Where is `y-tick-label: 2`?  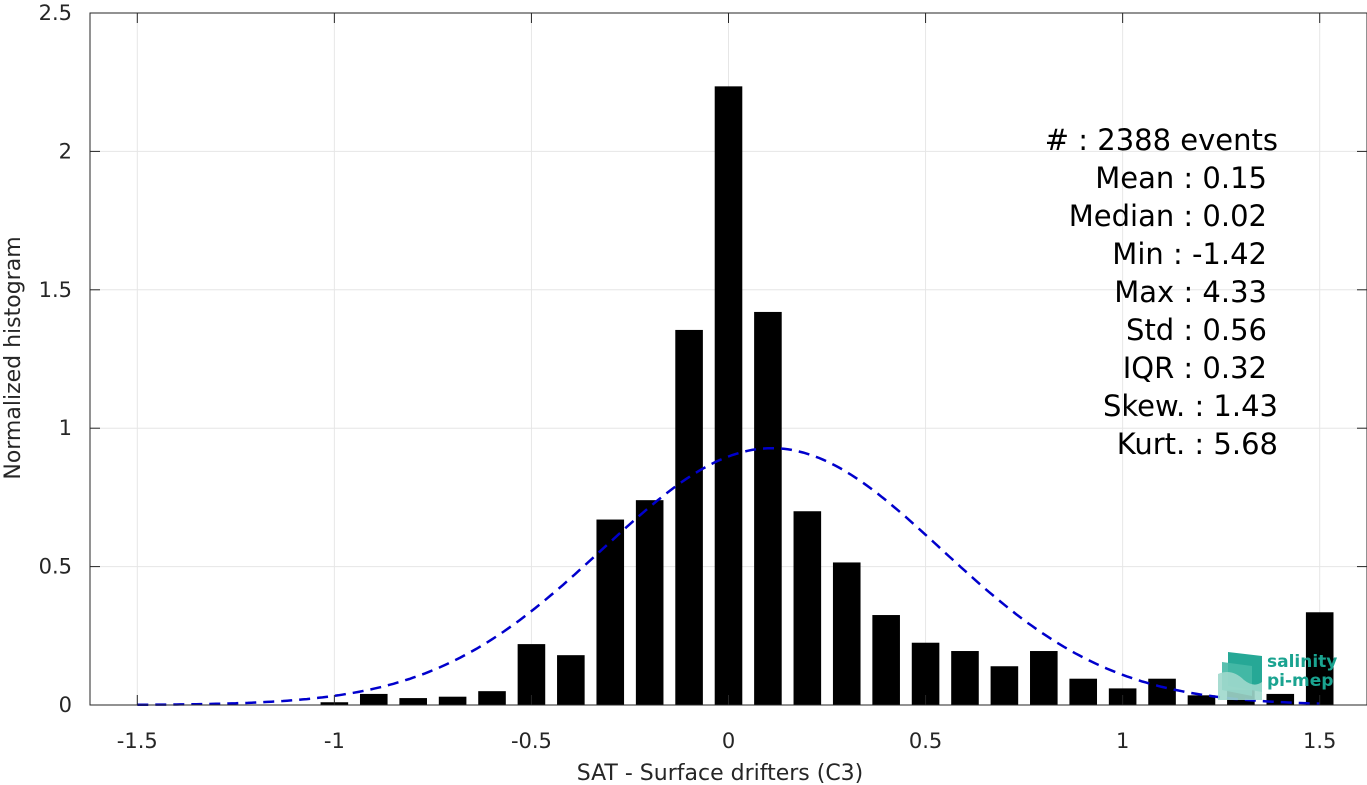
y-tick-label: 2 is located at coordinates (65, 151).